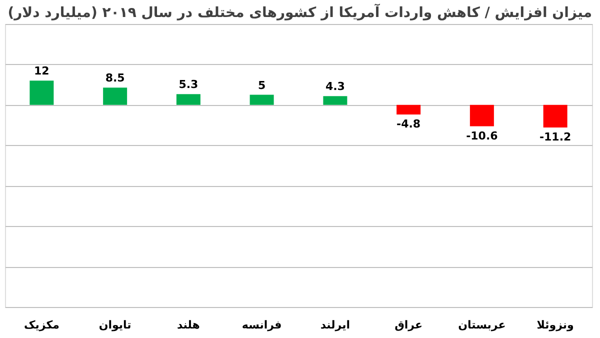 The height and width of the screenshot is (338, 600). What do you see at coordinates (555, 325) in the screenshot?
I see `x-tick-label: ونزوئلا` at bounding box center [555, 325].